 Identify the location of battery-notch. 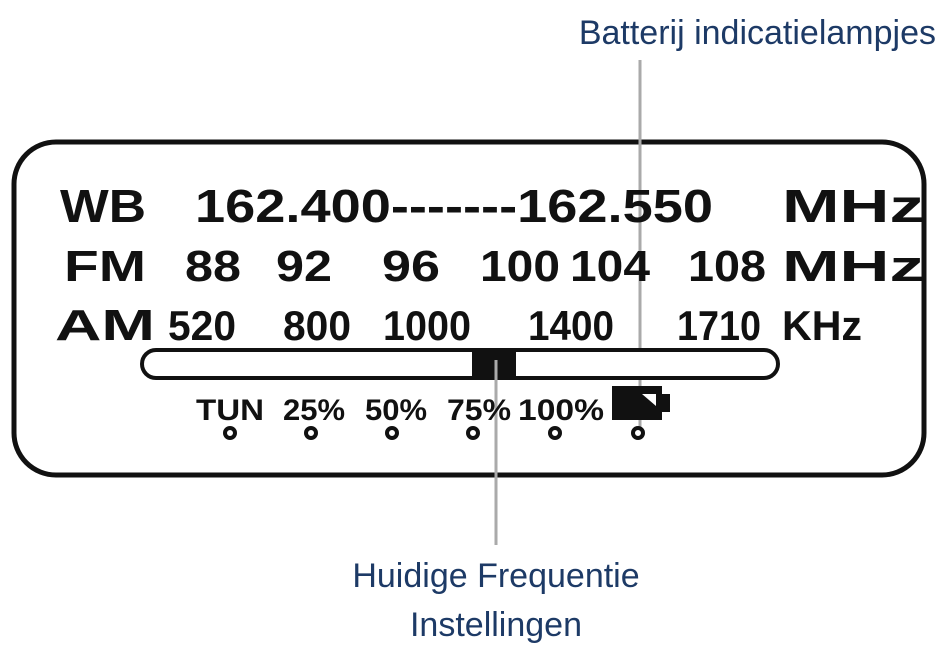
(649, 400).